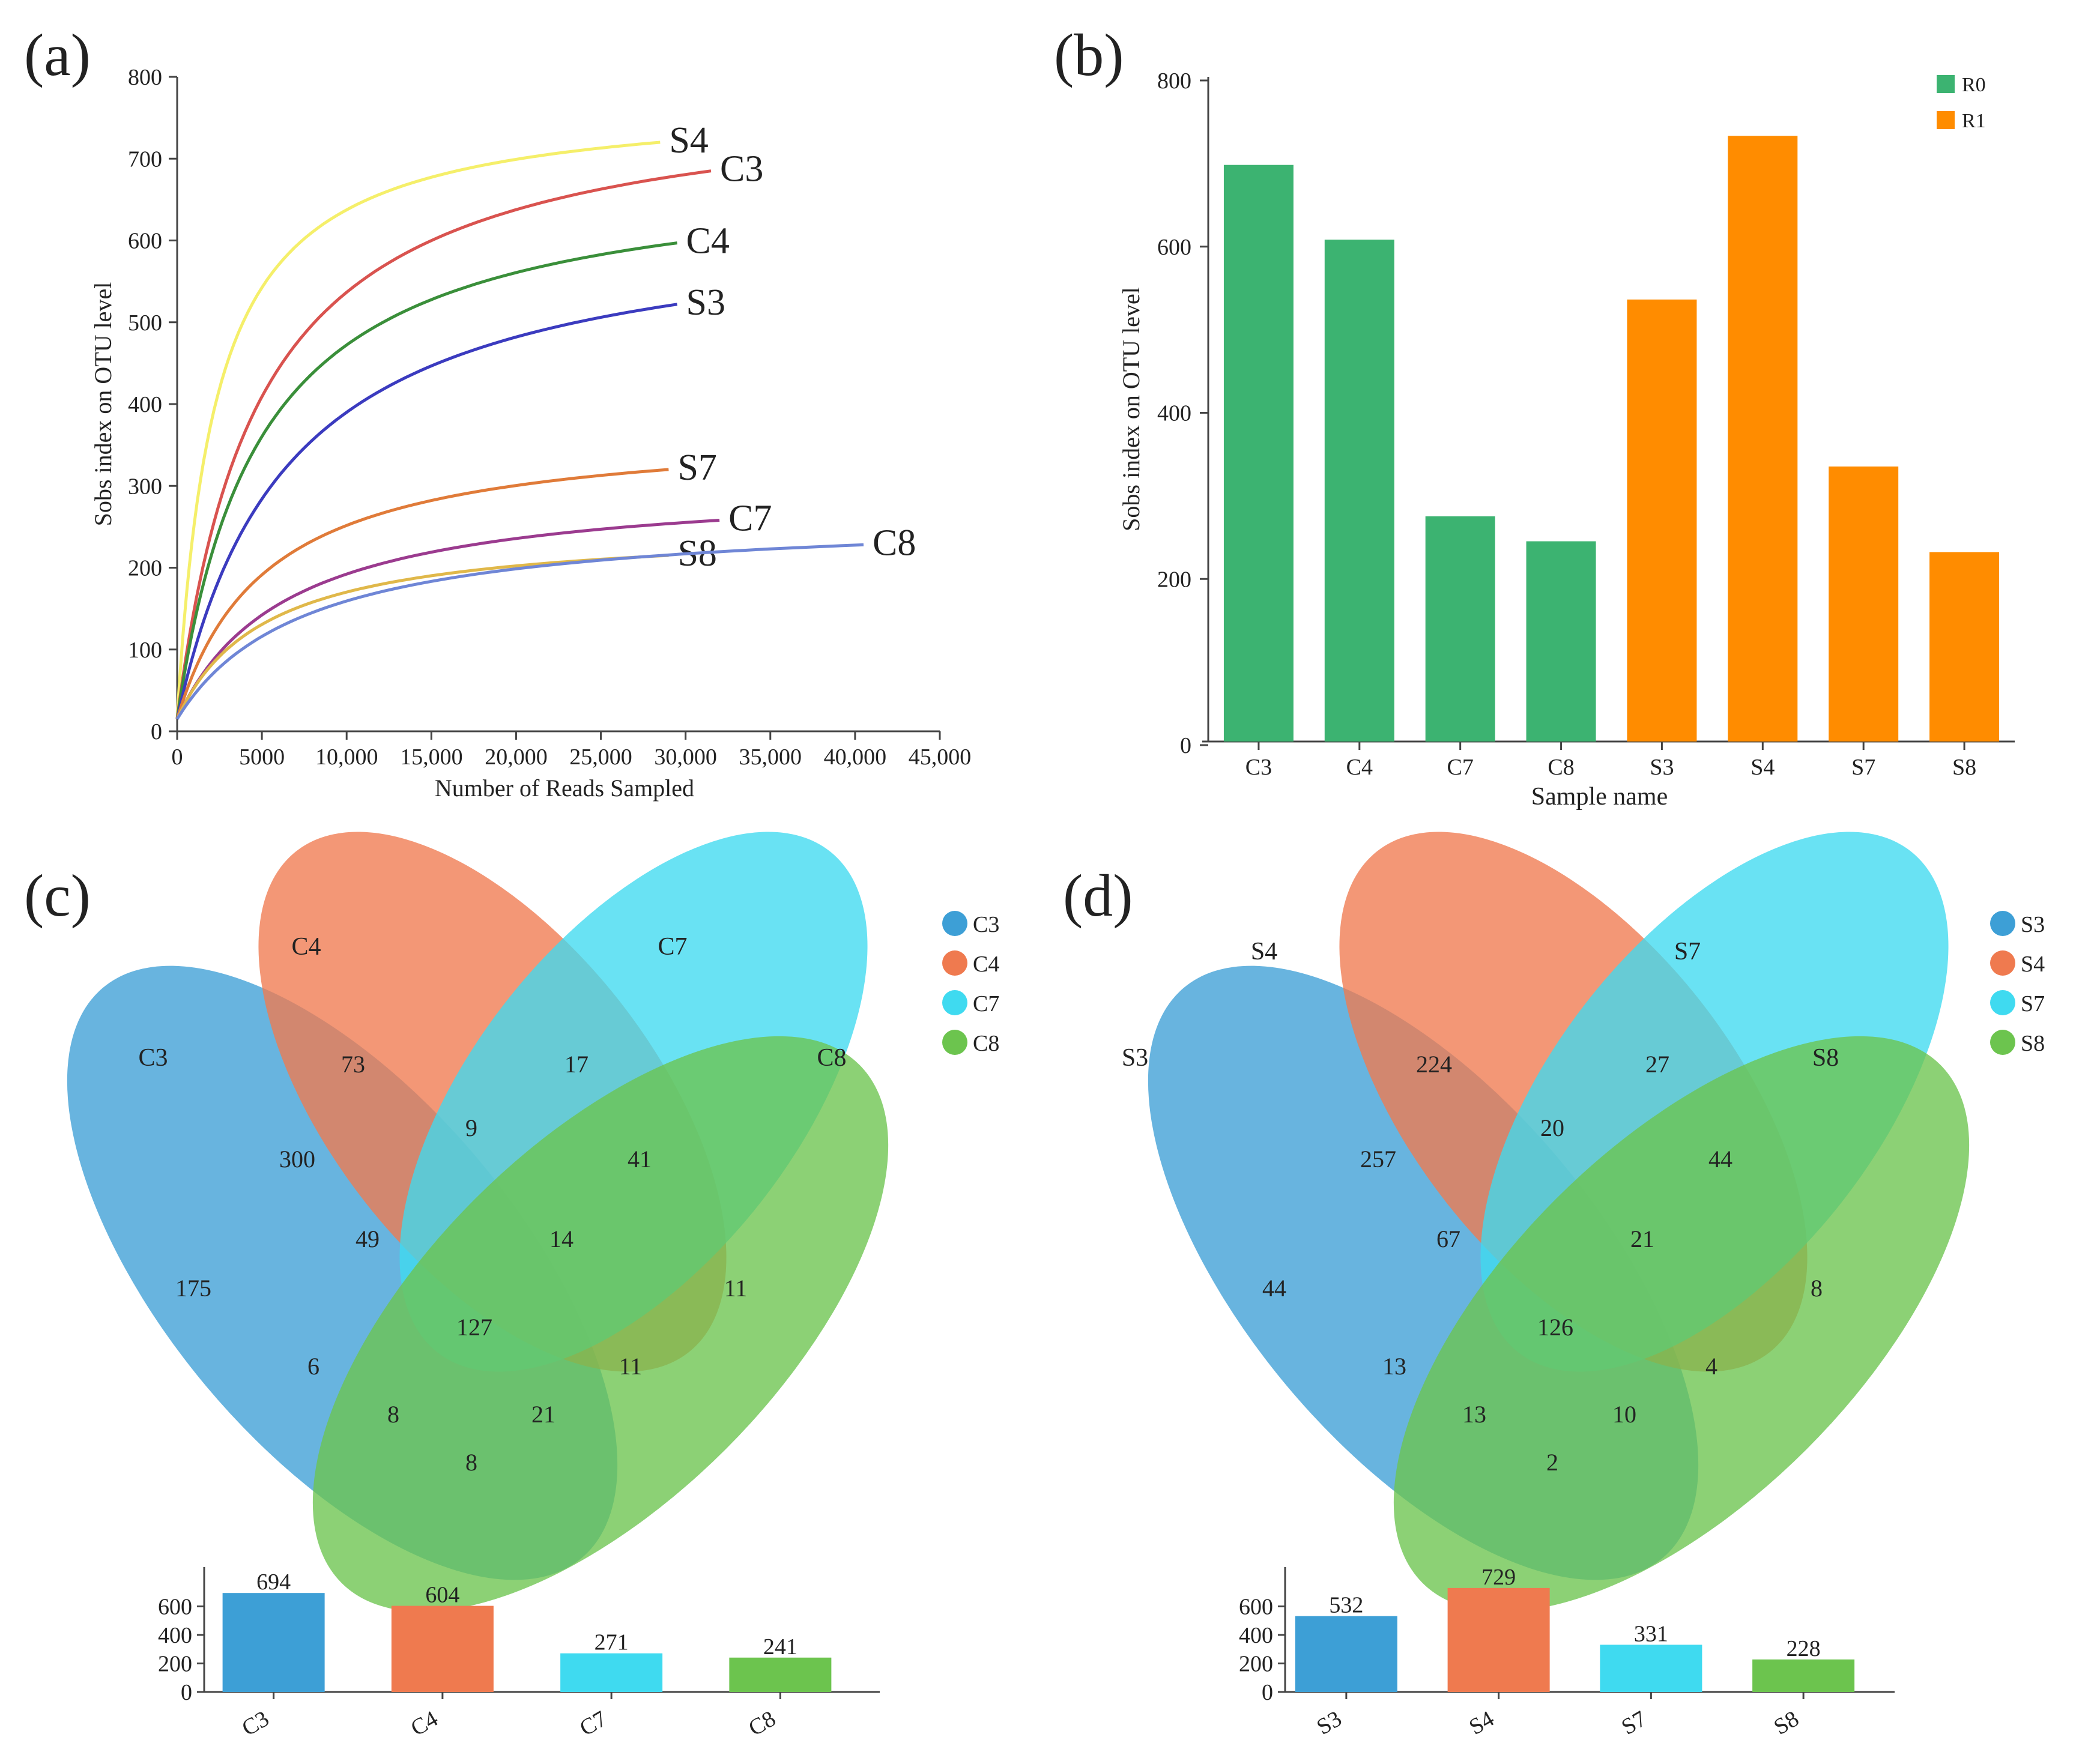 The image size is (2100, 1749). I want to click on venn-region-13: 6, so click(313, 1367).